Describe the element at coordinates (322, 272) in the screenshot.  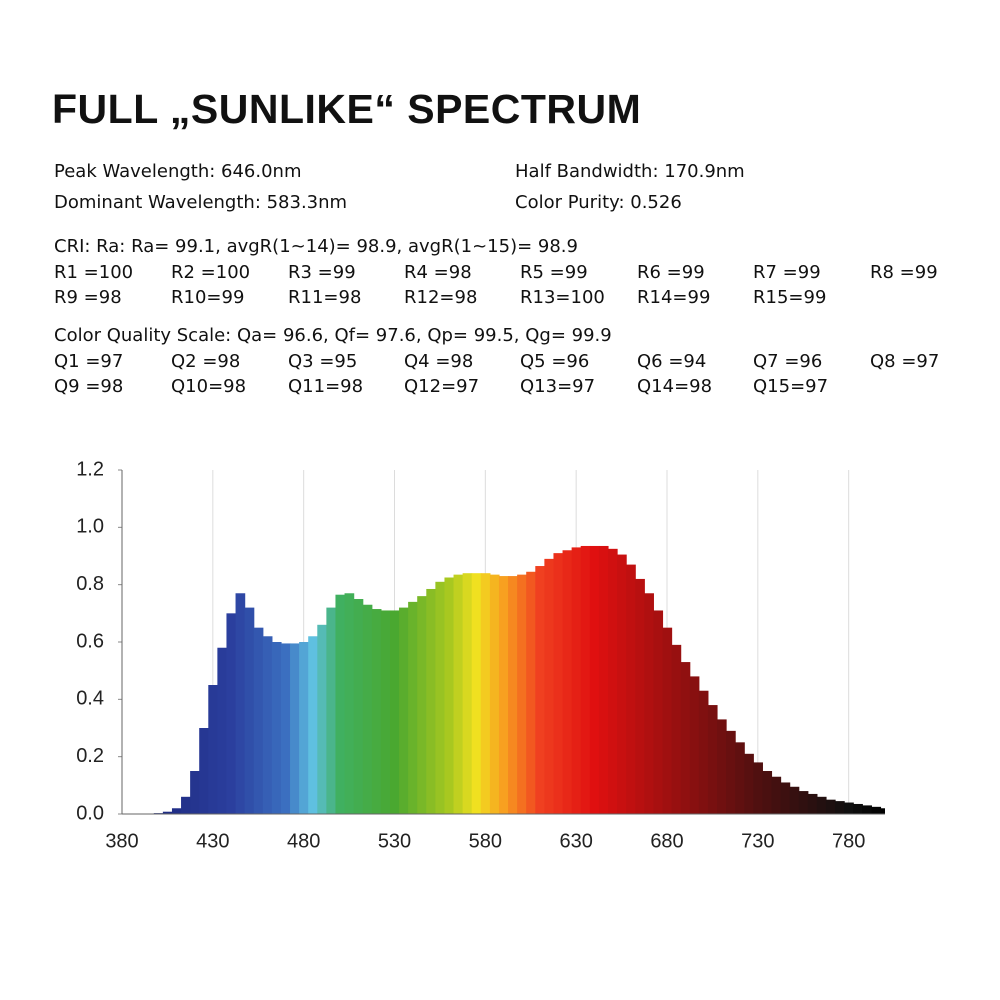
I see `cri-item: R3 =99` at that location.